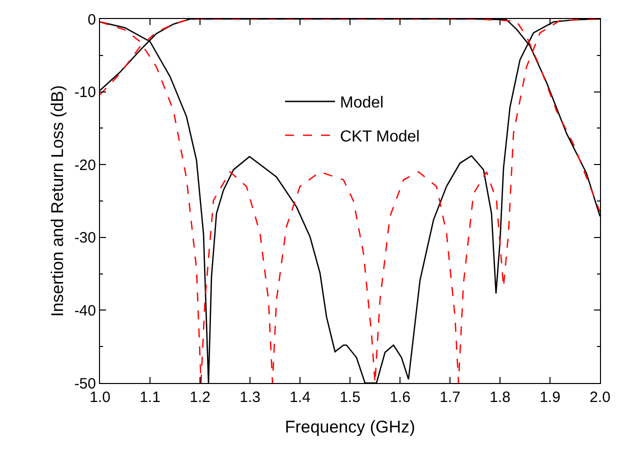  I want to click on x-tick-label: 1.8, so click(500, 397).